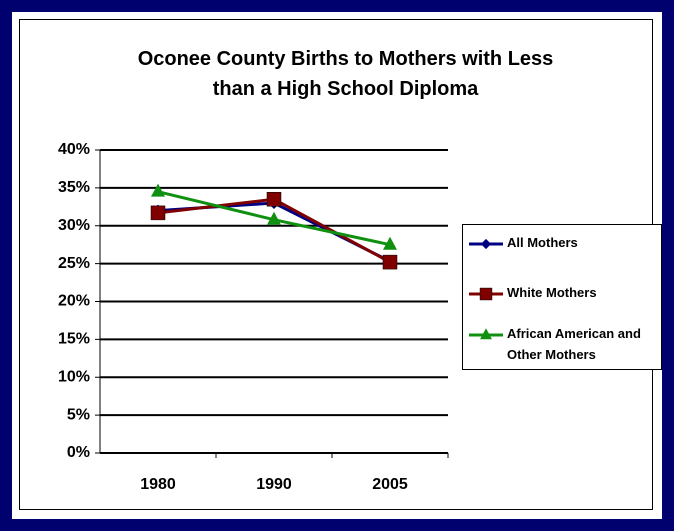 The width and height of the screenshot is (674, 531). I want to click on y-tick-label: 15%, so click(74, 339).